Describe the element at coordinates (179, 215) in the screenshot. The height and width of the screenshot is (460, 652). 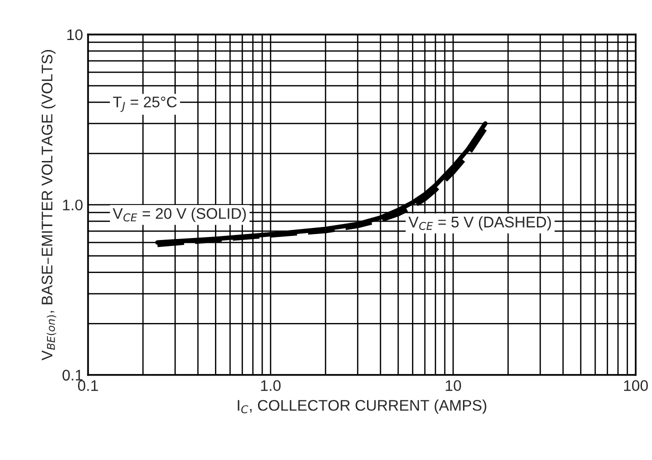
I see `series-label: V$_{CE}$ = 20 V (SOLID)` at that location.